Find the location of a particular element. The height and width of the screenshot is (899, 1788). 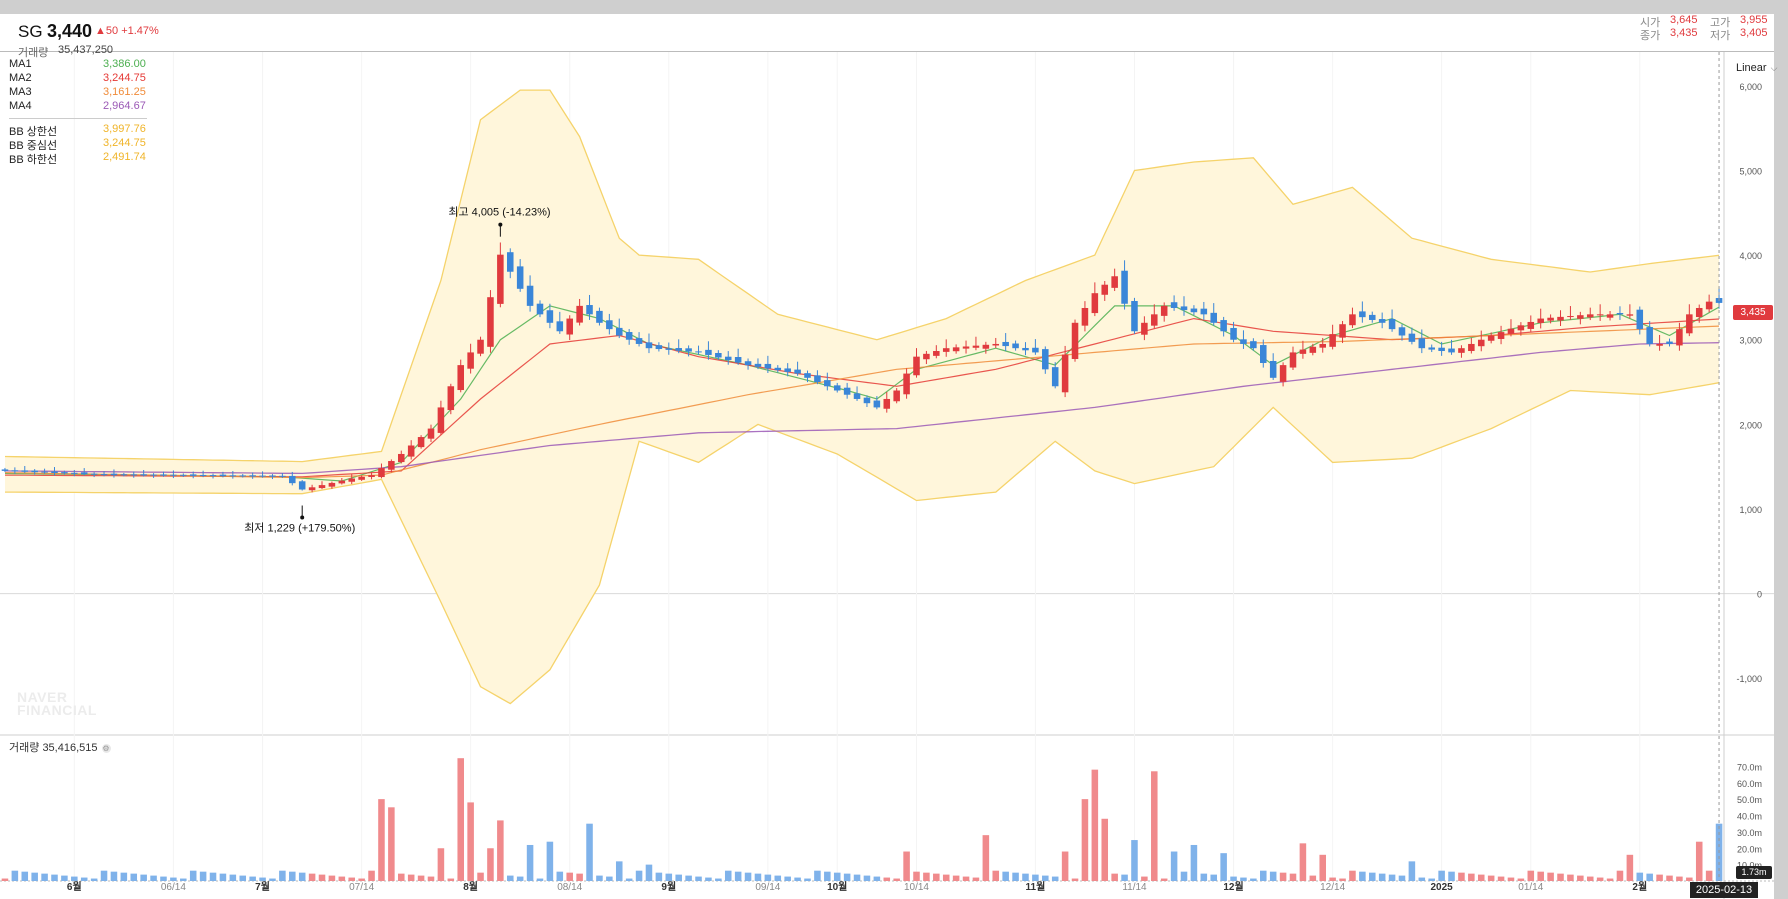

price-axis-tick: -1,000 is located at coordinates (1749, 679).